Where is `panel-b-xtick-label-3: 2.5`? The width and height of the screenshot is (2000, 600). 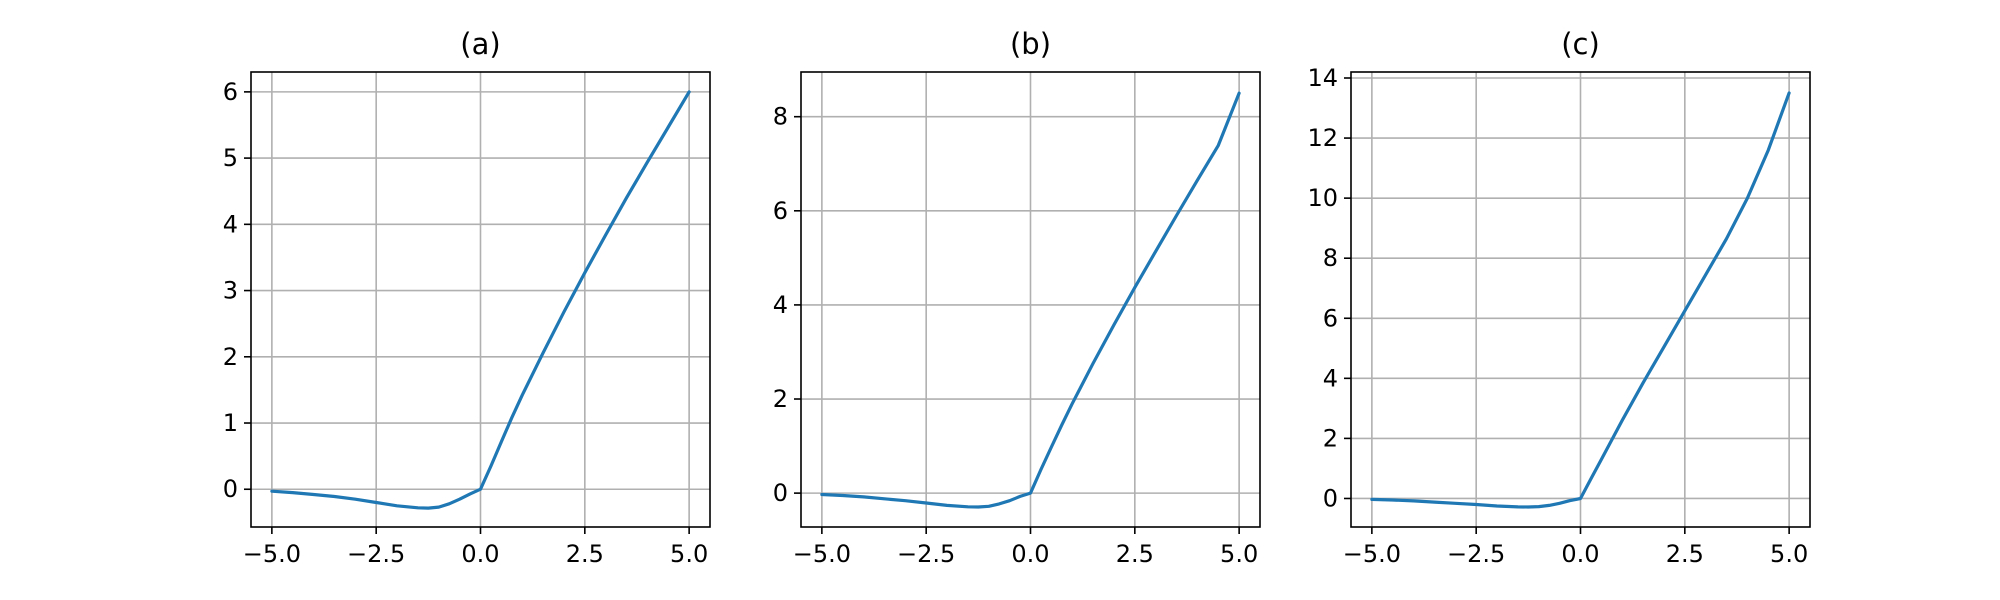 panel-b-xtick-label-3: 2.5 is located at coordinates (1135, 554).